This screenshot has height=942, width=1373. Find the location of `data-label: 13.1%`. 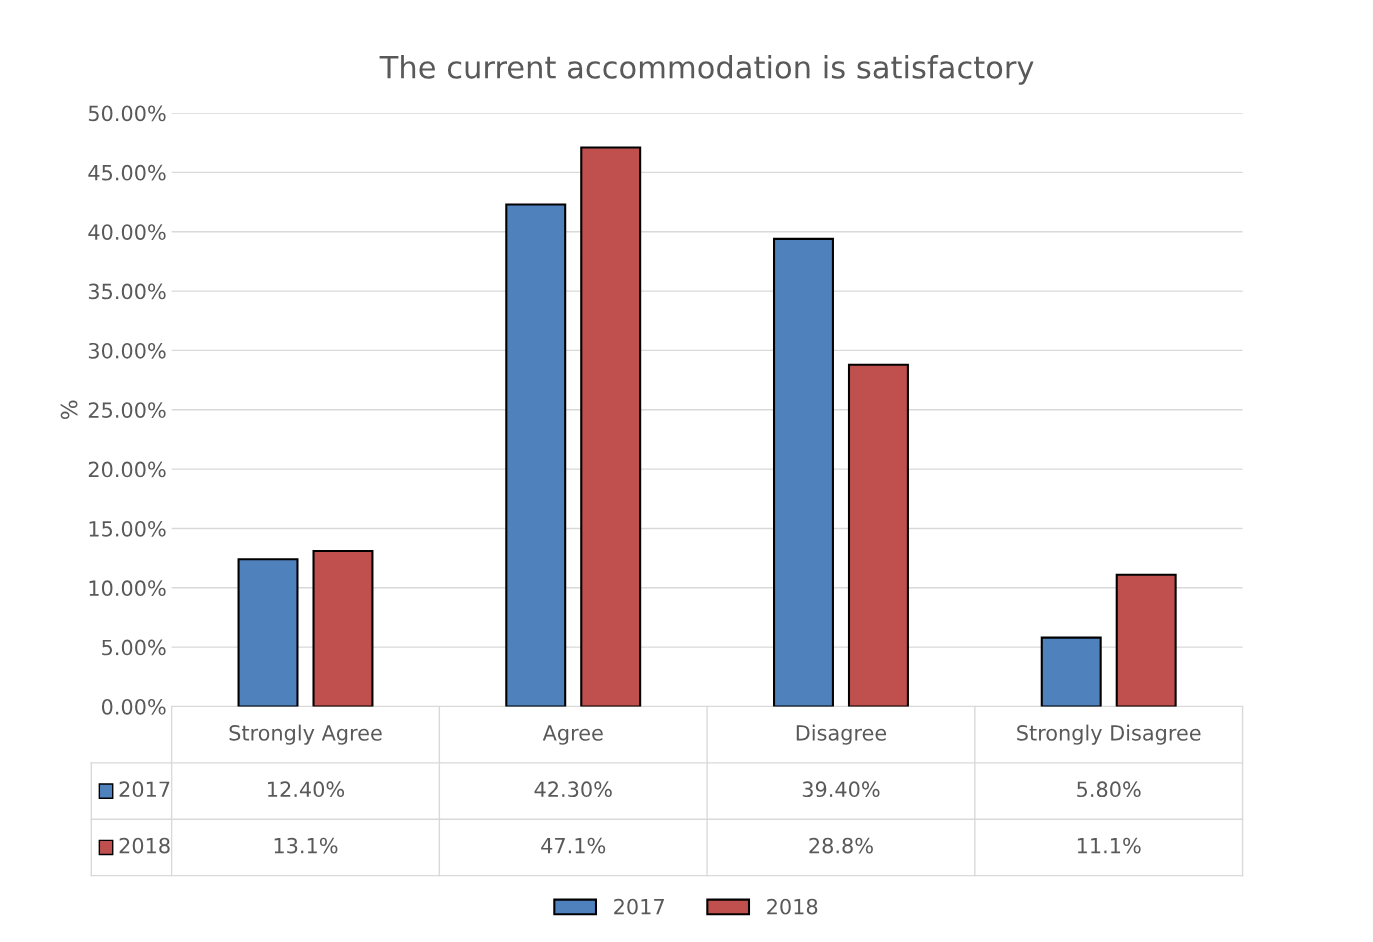

data-label: 13.1% is located at coordinates (306, 845).